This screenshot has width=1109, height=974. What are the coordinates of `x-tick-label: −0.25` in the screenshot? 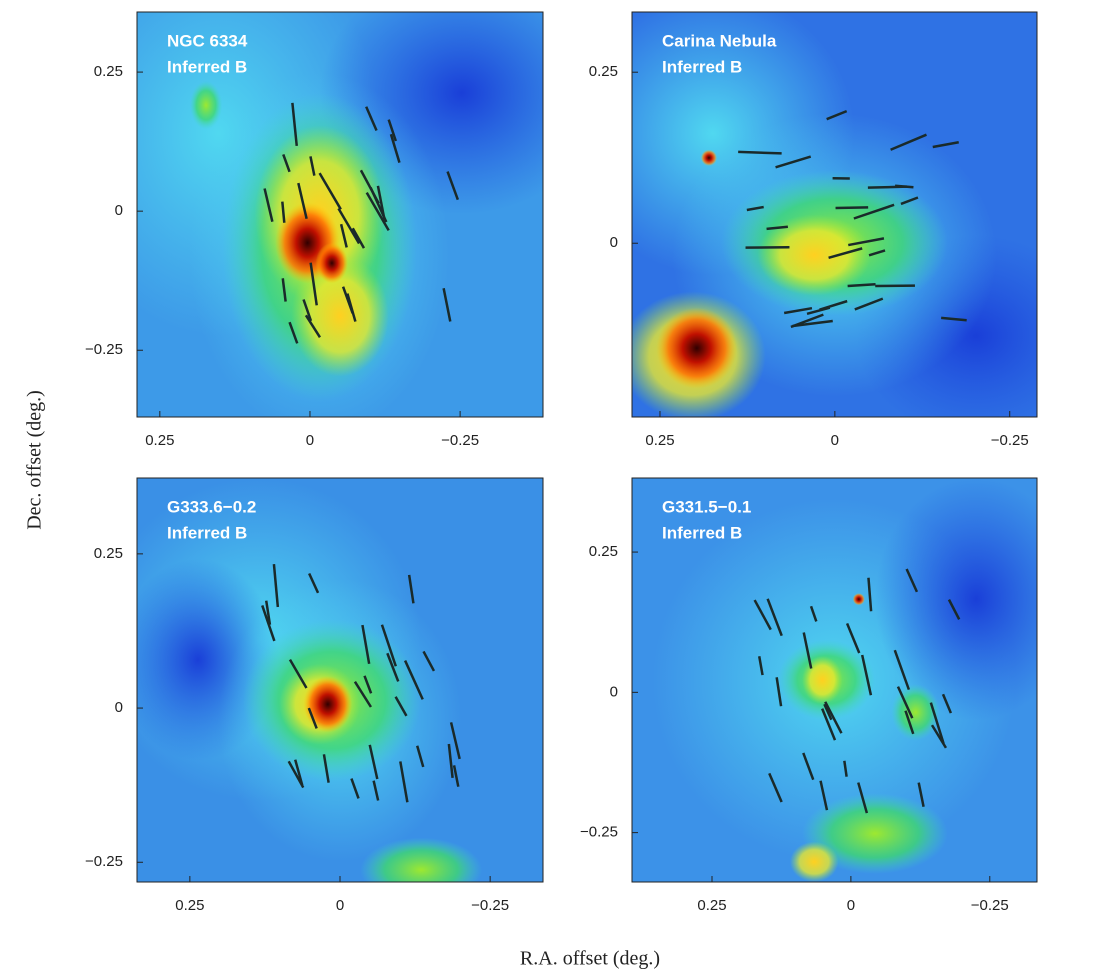 It's located at (990, 905).